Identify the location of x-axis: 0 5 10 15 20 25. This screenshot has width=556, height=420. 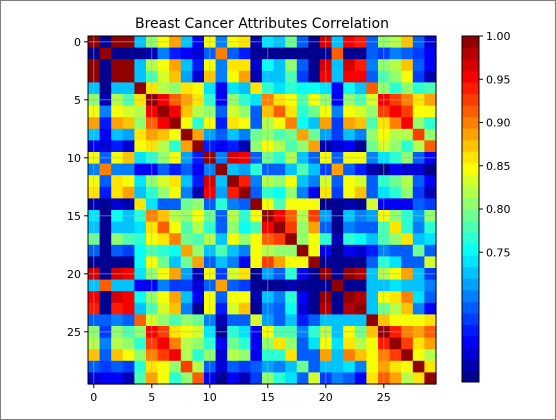
(240, 394).